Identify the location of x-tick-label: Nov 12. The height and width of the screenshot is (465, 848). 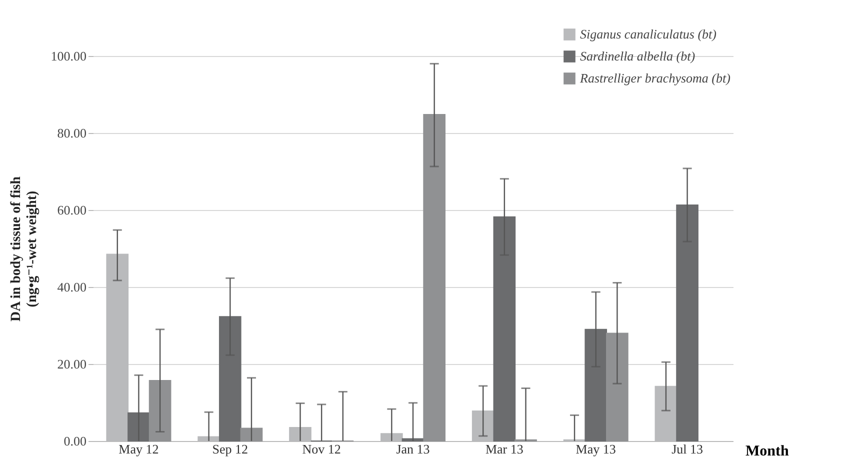
(321, 449).